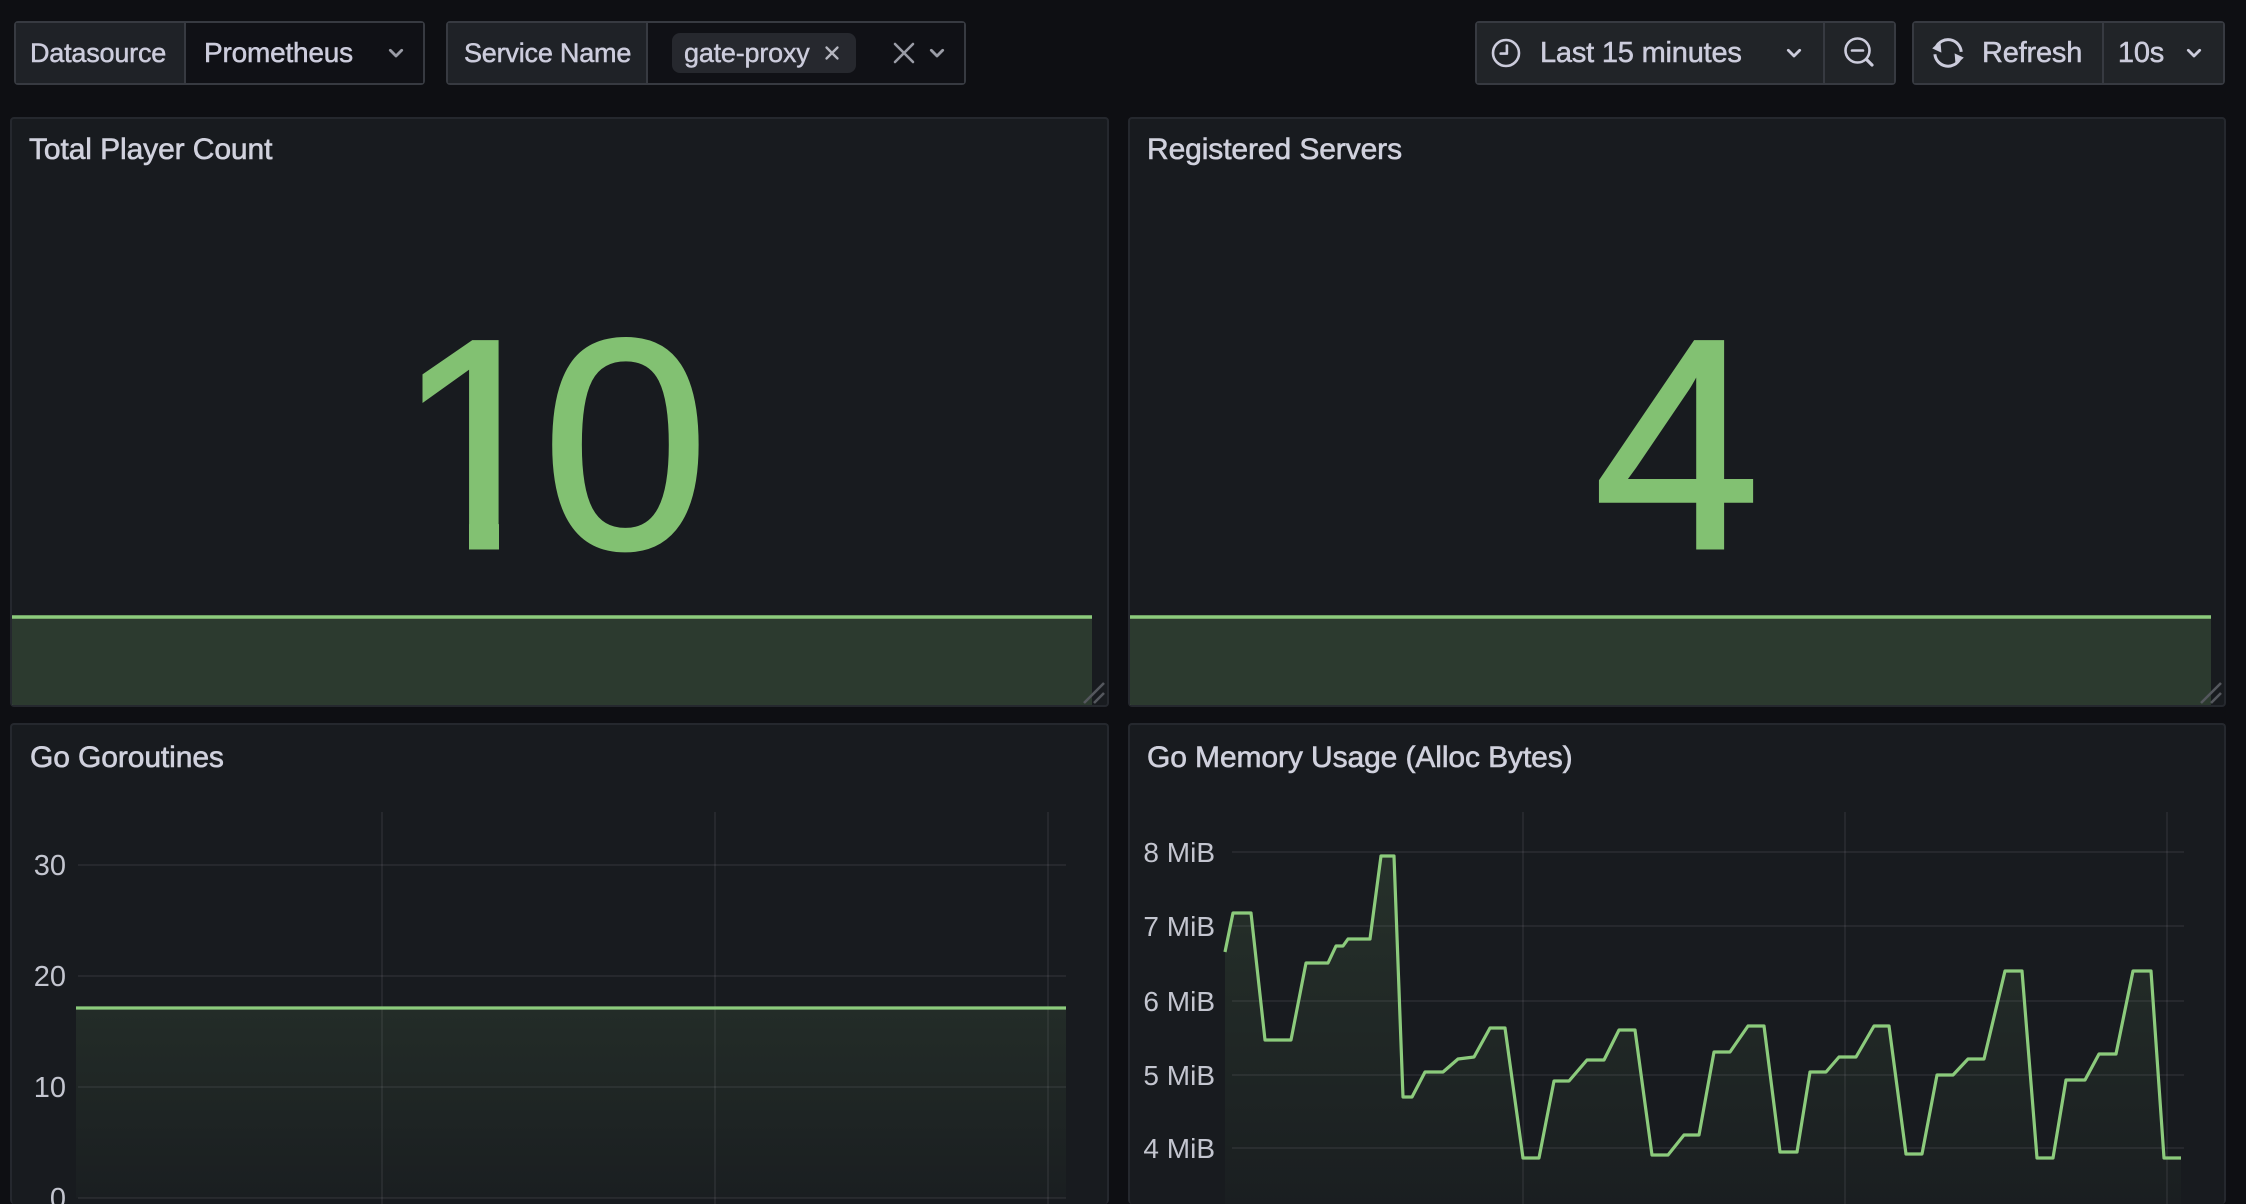  What do you see at coordinates (1179, 1001) in the screenshot?
I see `svg-text: 6 MiB` at bounding box center [1179, 1001].